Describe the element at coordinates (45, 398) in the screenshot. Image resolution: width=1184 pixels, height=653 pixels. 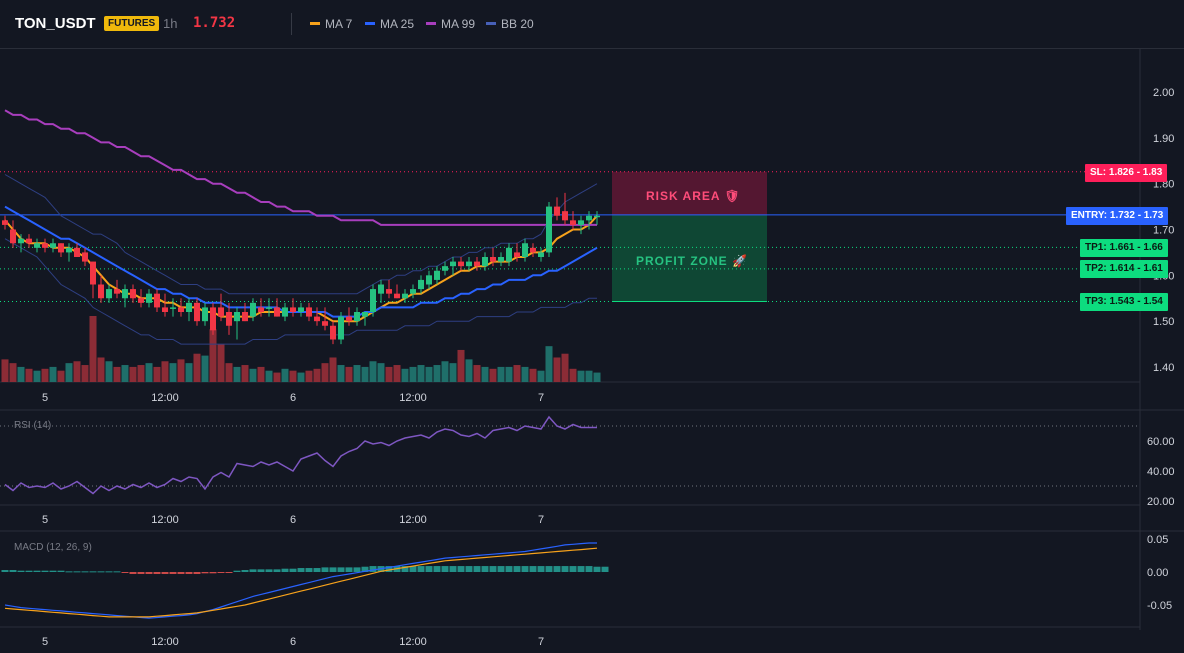
I see `main-time-tick: 5` at that location.